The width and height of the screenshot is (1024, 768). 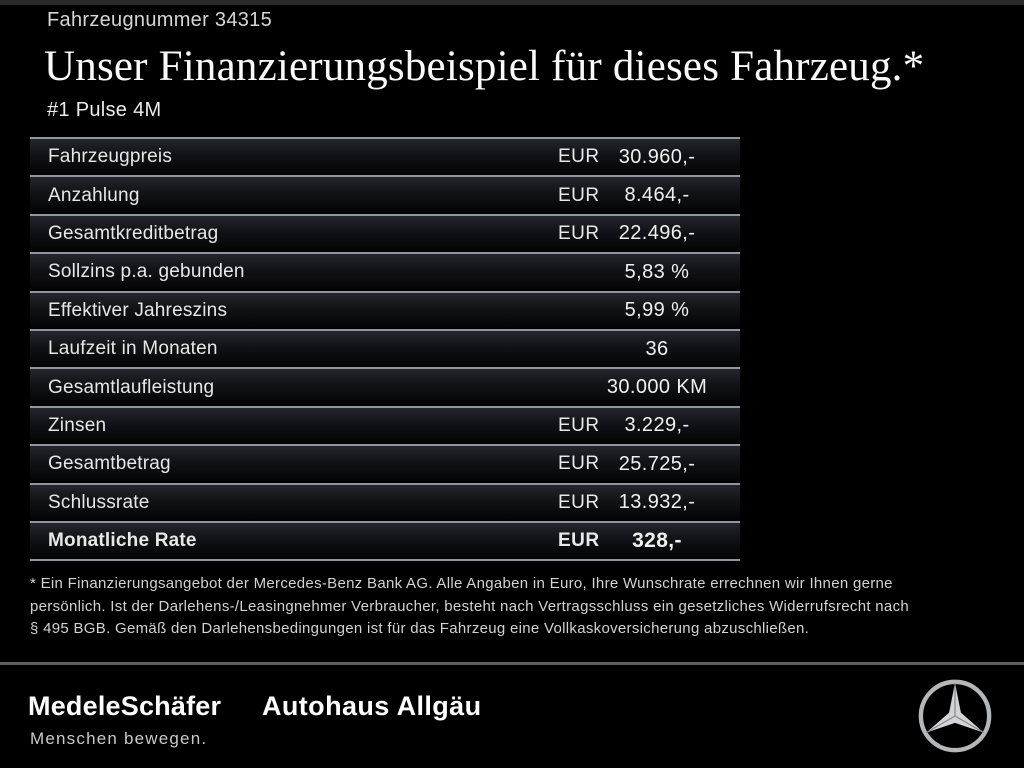 I want to click on row-value: 3.229,-, so click(x=657, y=425).